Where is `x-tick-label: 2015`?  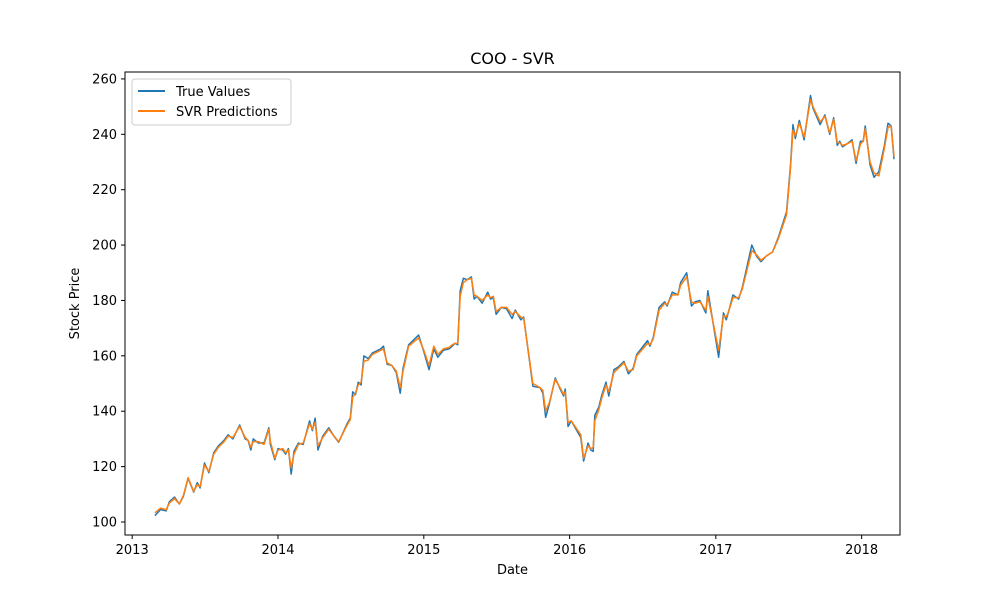 x-tick-label: 2015 is located at coordinates (423, 550).